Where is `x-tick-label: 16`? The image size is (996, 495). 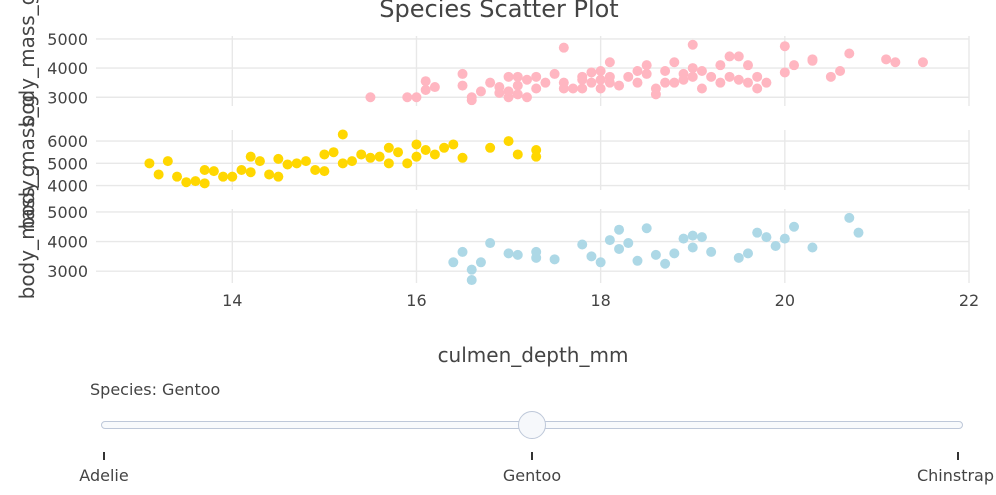 x-tick-label: 16 is located at coordinates (416, 300).